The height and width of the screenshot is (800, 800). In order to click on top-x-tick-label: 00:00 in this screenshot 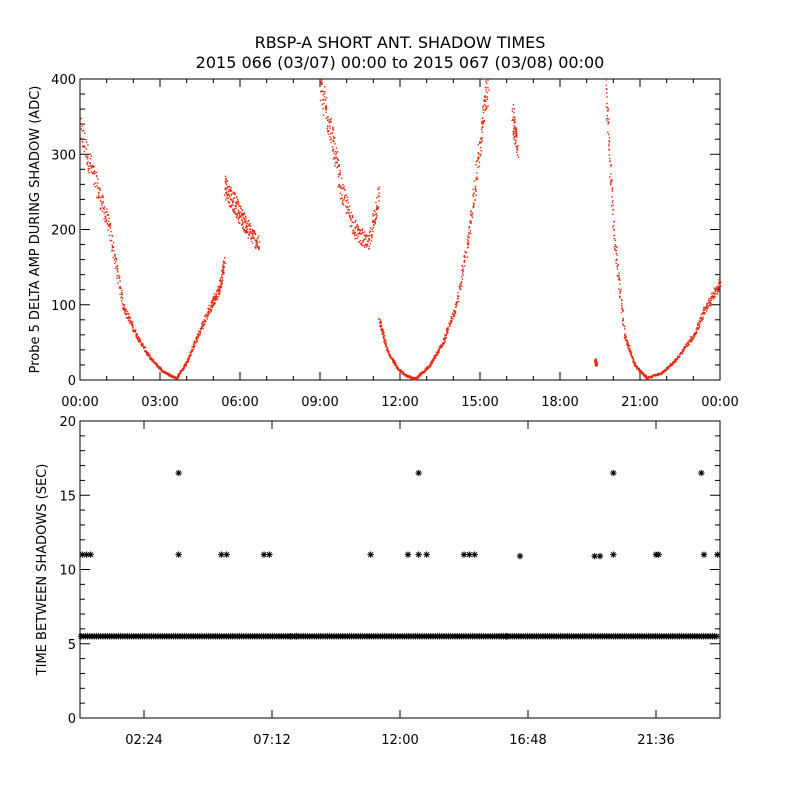, I will do `click(719, 402)`.